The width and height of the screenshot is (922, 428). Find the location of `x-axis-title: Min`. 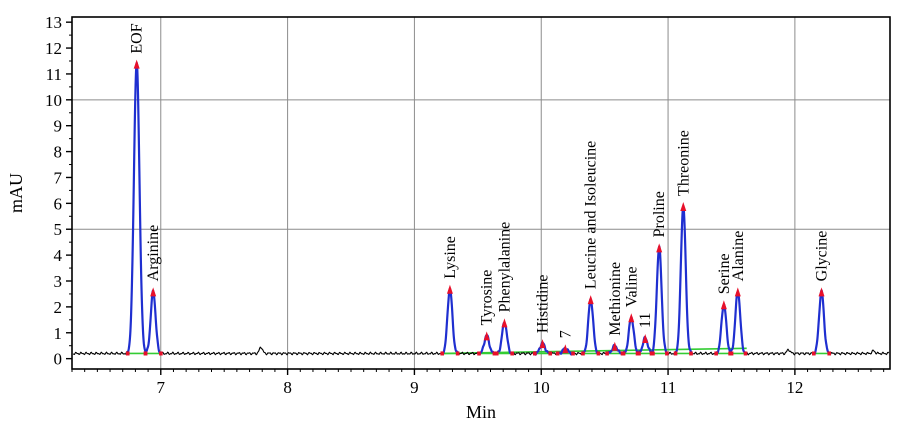

x-axis-title: Min is located at coordinates (481, 412).